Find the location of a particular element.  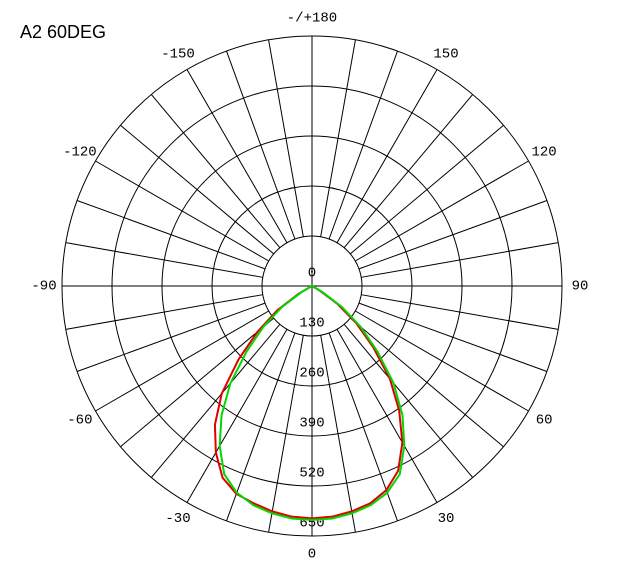

angle-label: -30 is located at coordinates (177, 519).